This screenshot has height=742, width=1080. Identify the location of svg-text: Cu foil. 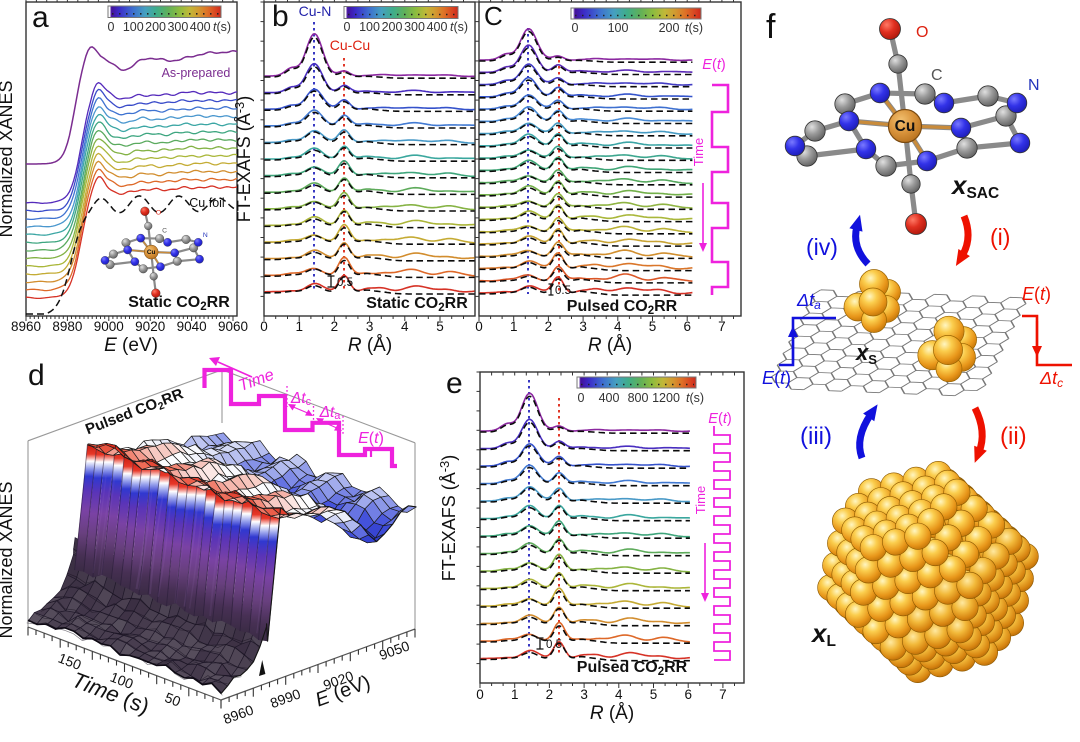
(206, 203).